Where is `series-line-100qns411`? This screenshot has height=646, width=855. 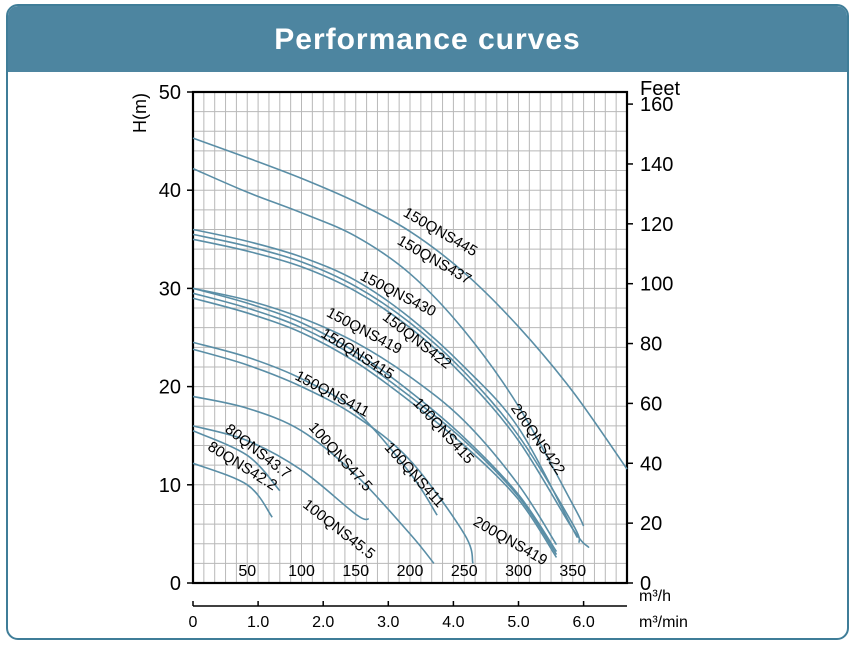 series-line-100qns411 is located at coordinates (333, 456).